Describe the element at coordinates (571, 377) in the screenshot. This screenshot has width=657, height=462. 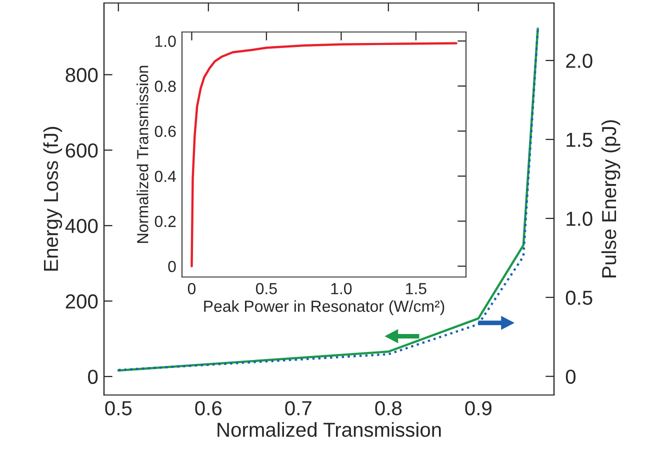
I see `y2-tick-label: 0` at that location.